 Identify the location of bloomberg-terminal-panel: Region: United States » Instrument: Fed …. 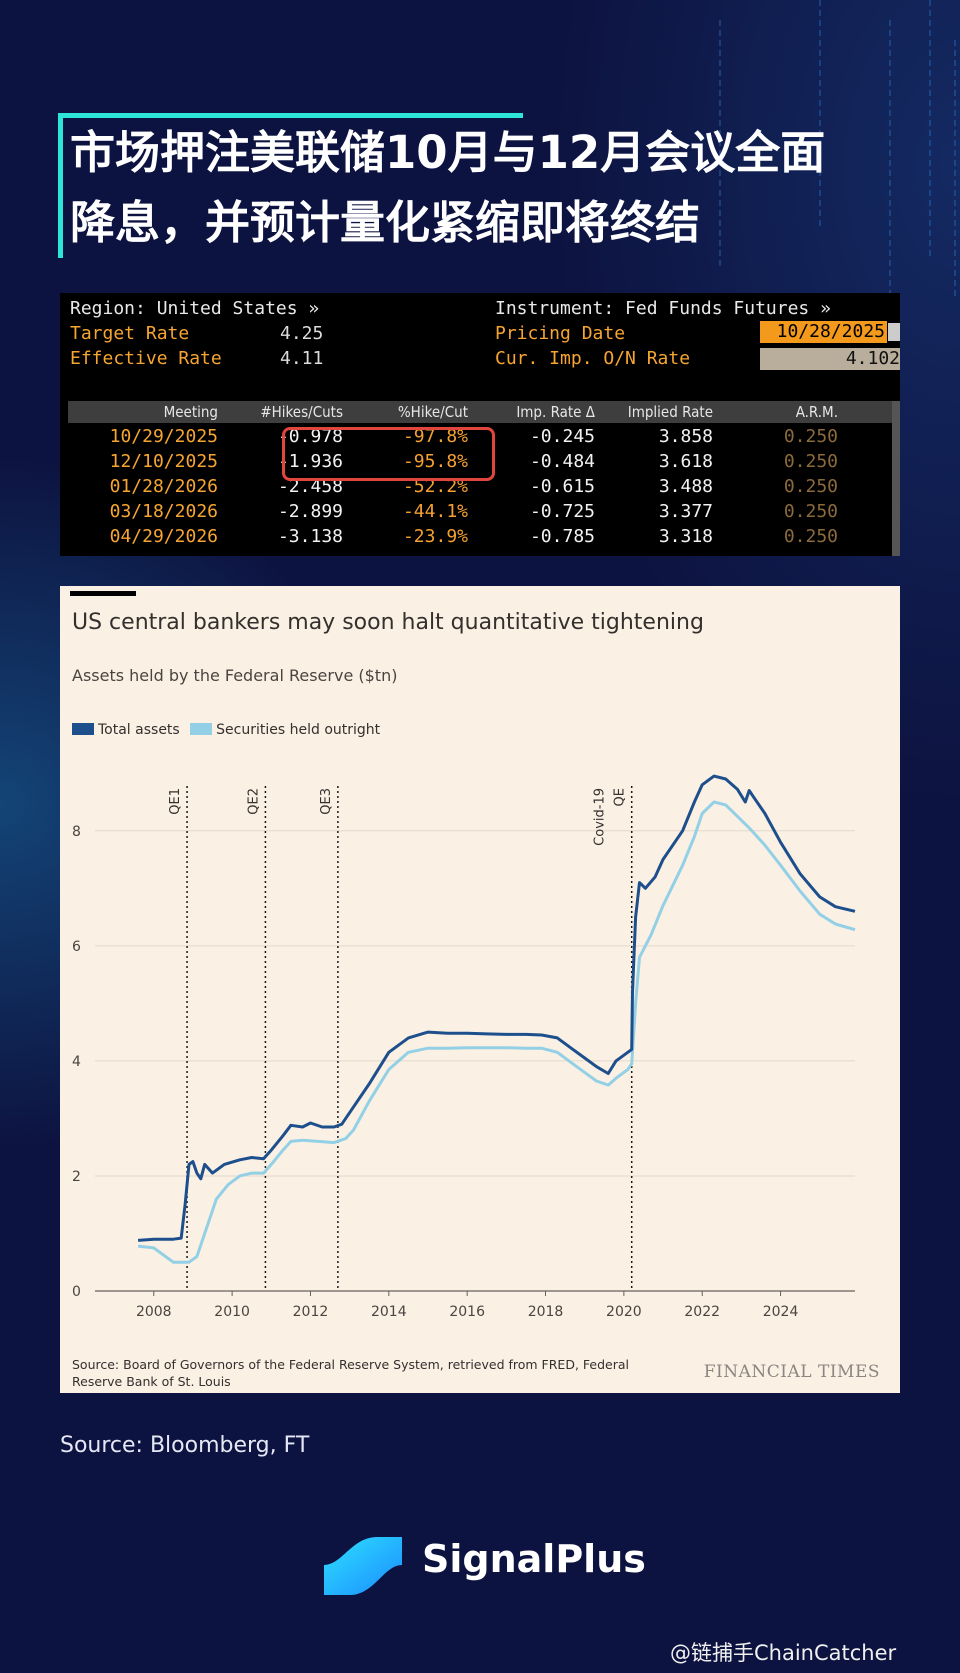
(480, 424).